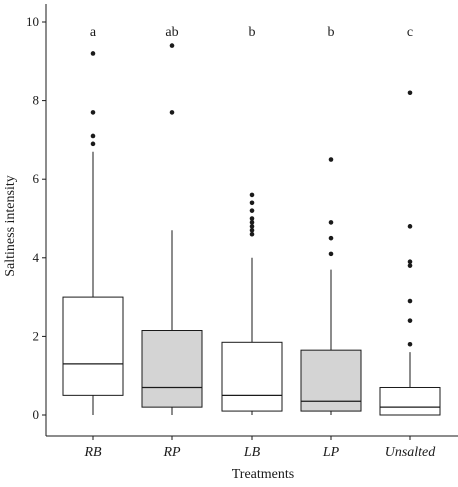 This screenshot has width=458, height=487. I want to click on box-lp, so click(331, 286).